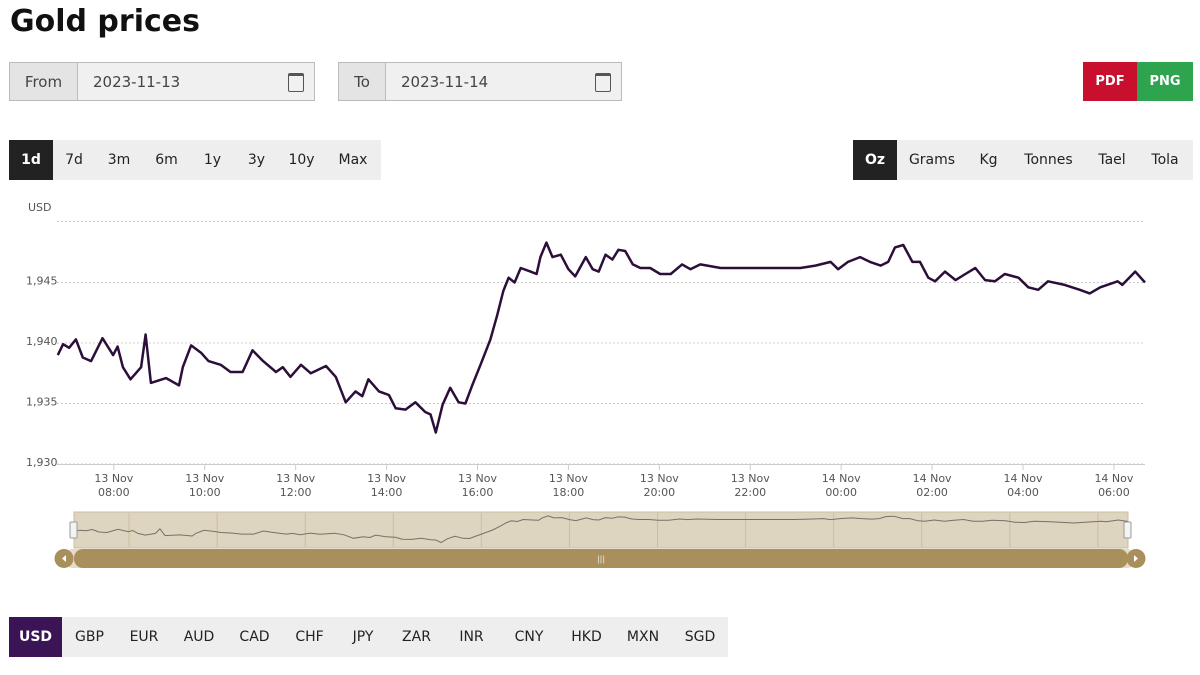  Describe the element at coordinates (477, 485) in the screenshot. I see `x-tick-label: 13 Nov 16:00` at that location.